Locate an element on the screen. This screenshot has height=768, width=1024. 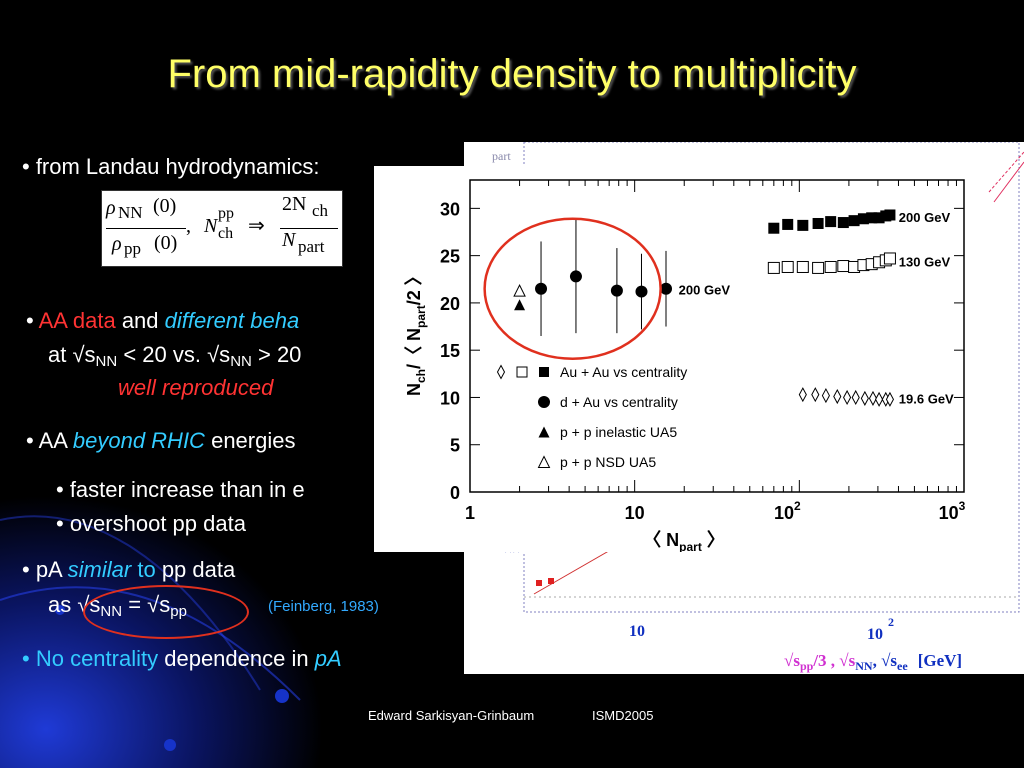
x-tick-exponent: 3 is located at coordinates (962, 506).